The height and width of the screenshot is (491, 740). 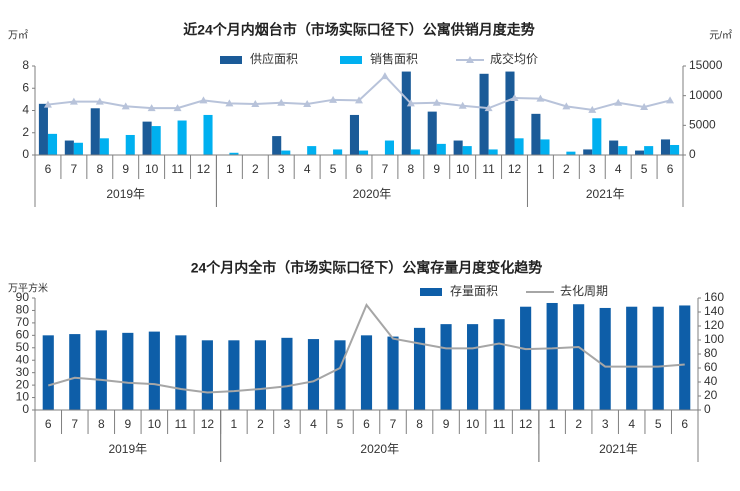 I want to click on legend-label: 去化周期, so click(x=584, y=291).